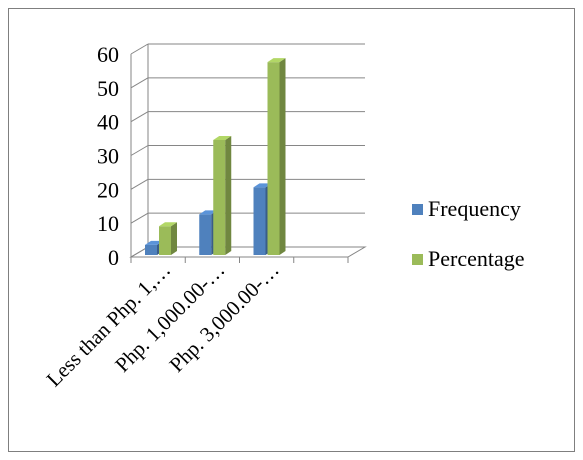  Describe the element at coordinates (476, 258) in the screenshot. I see `legend-label-percentage: Percentage` at that location.